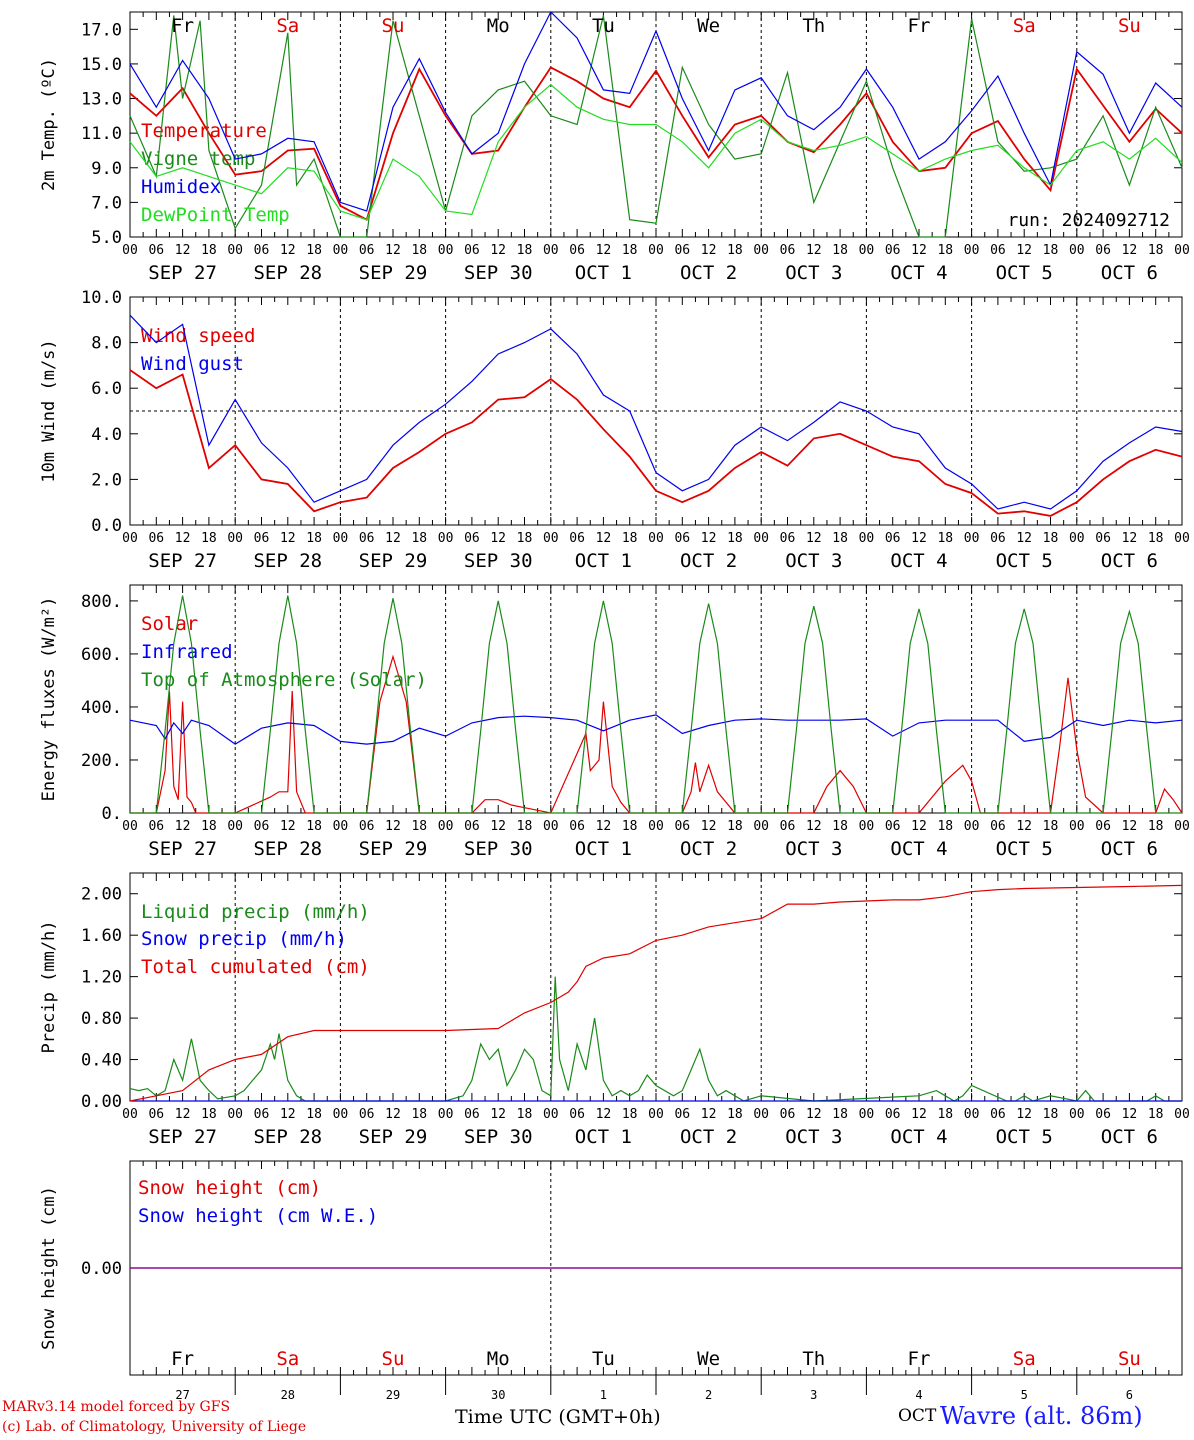 The image size is (1194, 1440). Describe the element at coordinates (1024, 561) in the screenshot. I see `date-label: OCT 5` at that location.